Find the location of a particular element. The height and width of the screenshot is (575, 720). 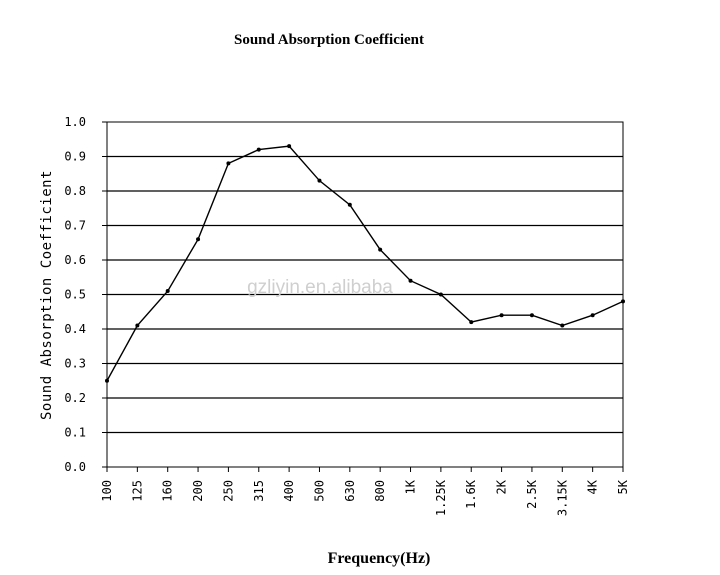

x-tick-label: 4K is located at coordinates (593, 486).